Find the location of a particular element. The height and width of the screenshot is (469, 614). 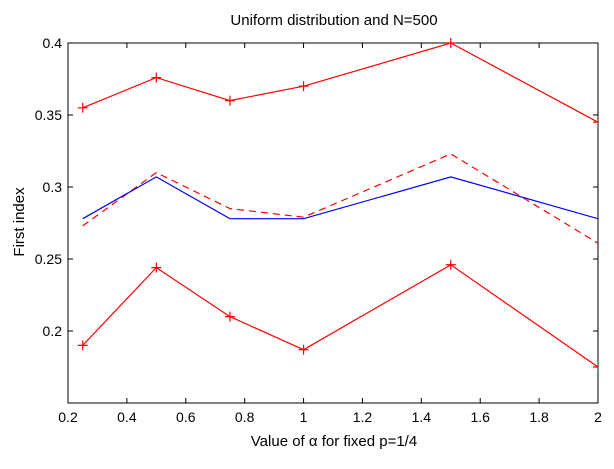

y-tick-label: 0.3 is located at coordinates (53, 187).